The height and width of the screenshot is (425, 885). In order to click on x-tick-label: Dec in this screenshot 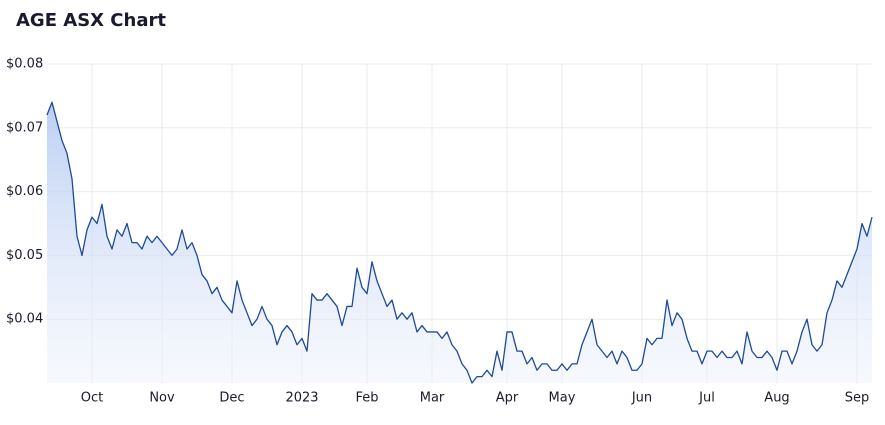, I will do `click(231, 398)`.